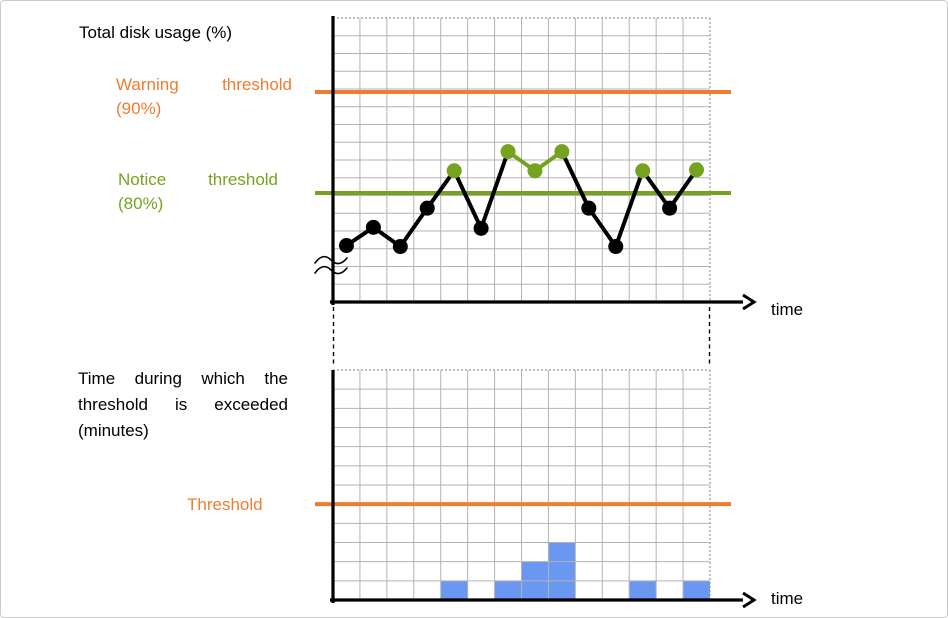  What do you see at coordinates (204, 96) in the screenshot?
I see `warning-threshold-label: Warning threshold (90%)` at bounding box center [204, 96].